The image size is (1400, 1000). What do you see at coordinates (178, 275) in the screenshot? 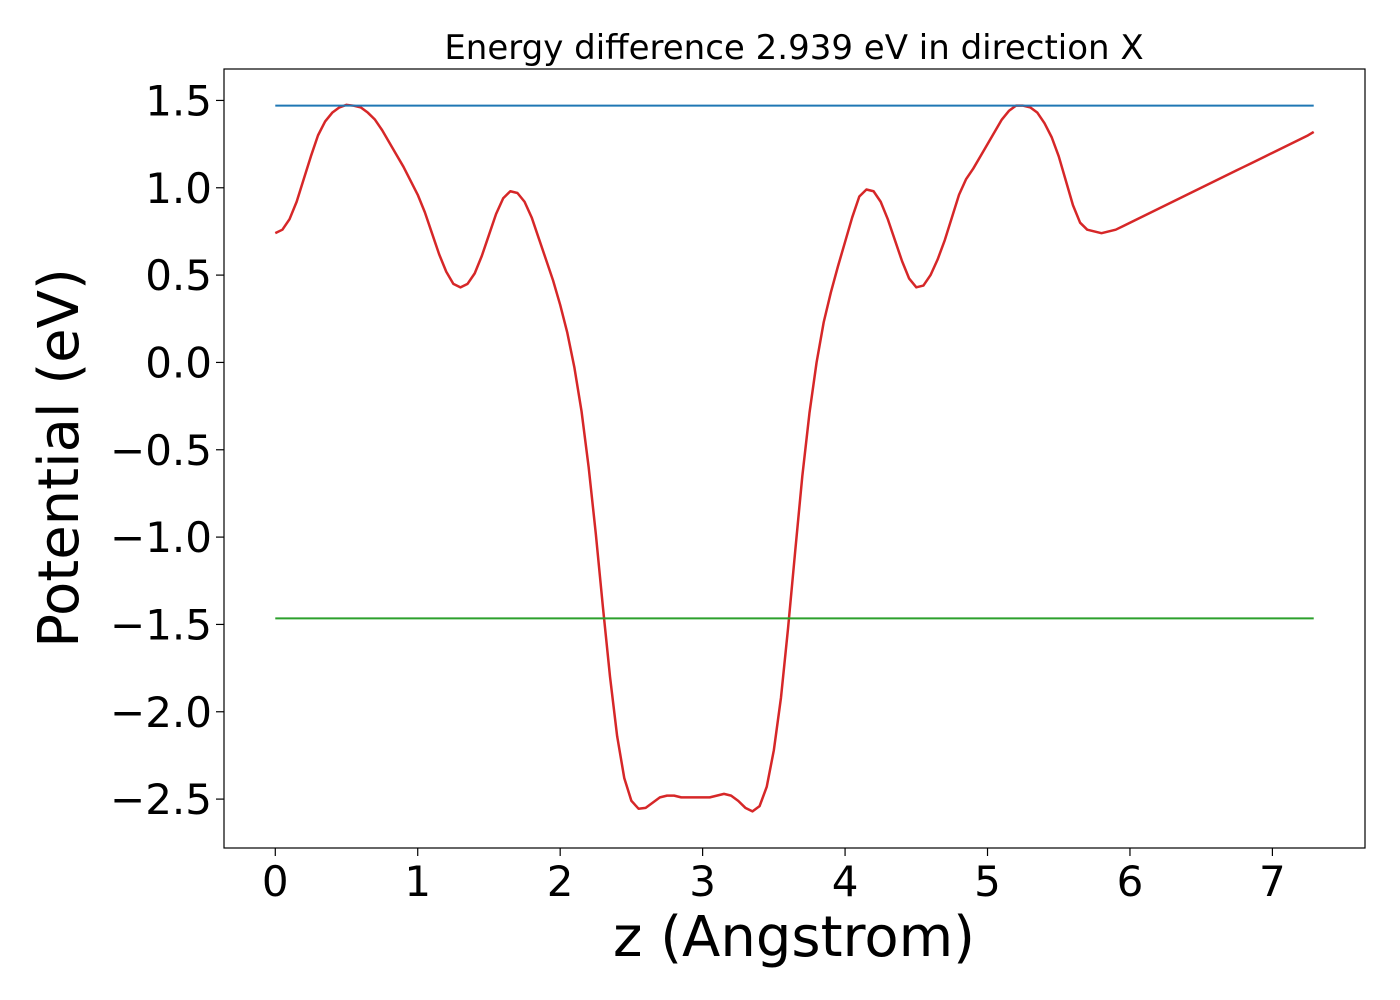
I see `y-tick-label: 0.5` at bounding box center [178, 275].